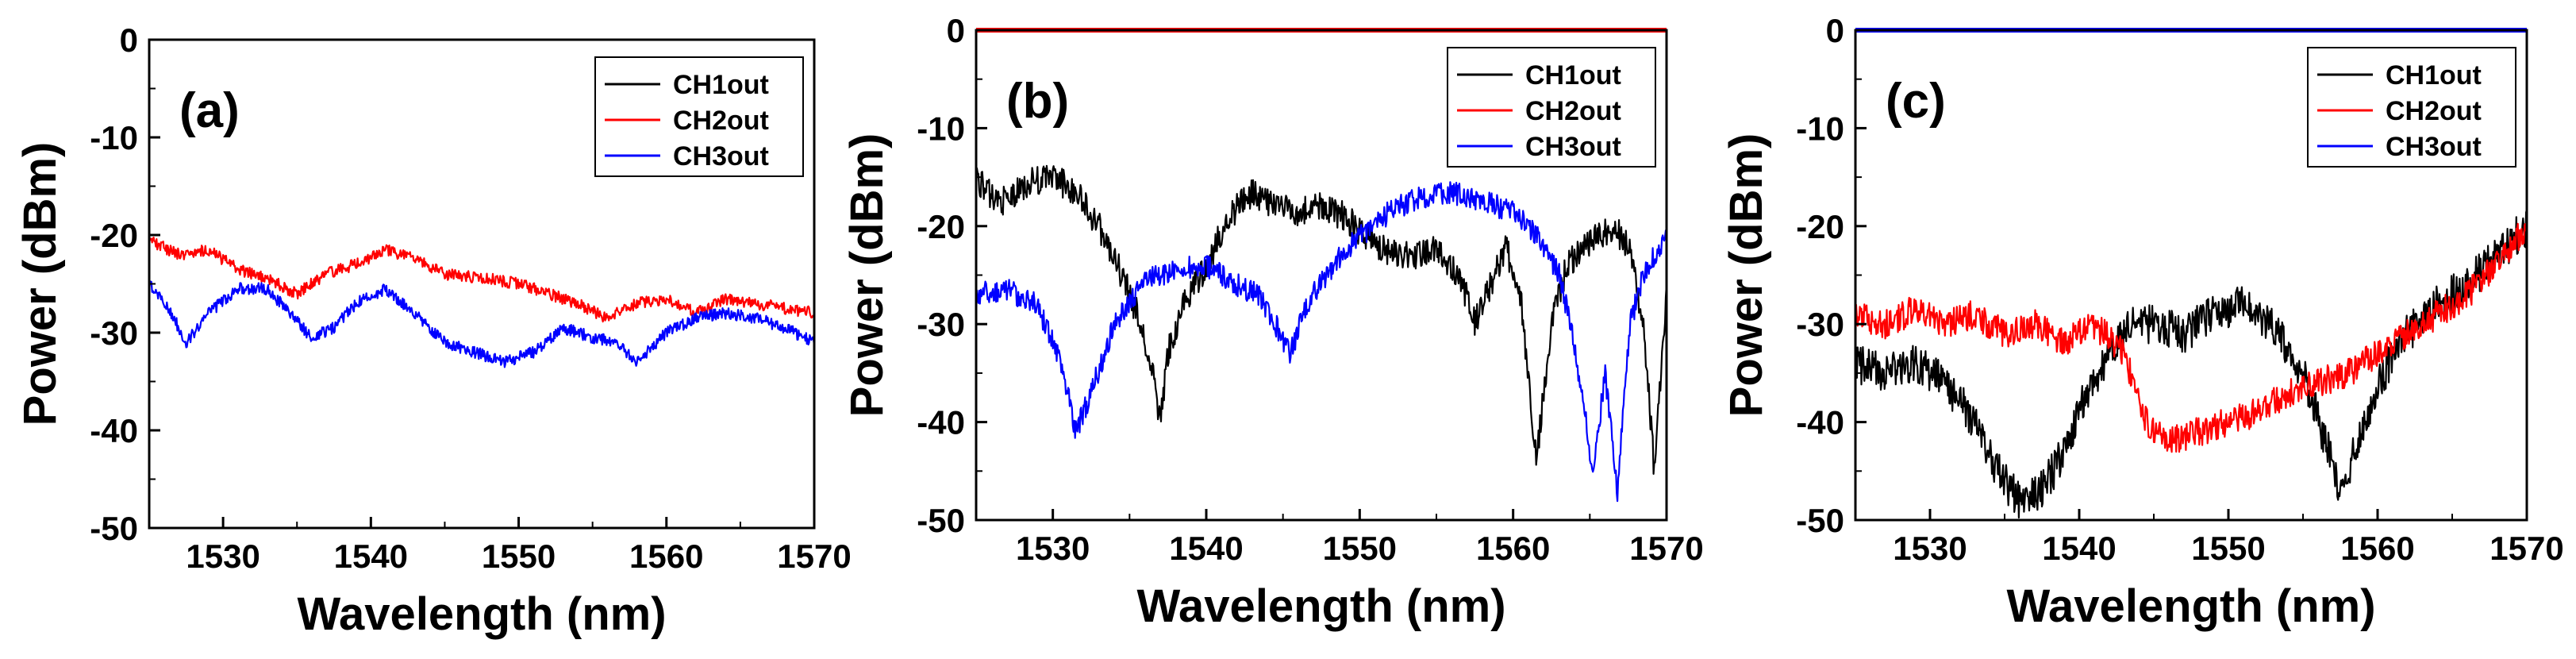 This screenshot has width=2576, height=659. Describe the element at coordinates (210, 110) in the screenshot. I see `panel-label: (a)` at that location.